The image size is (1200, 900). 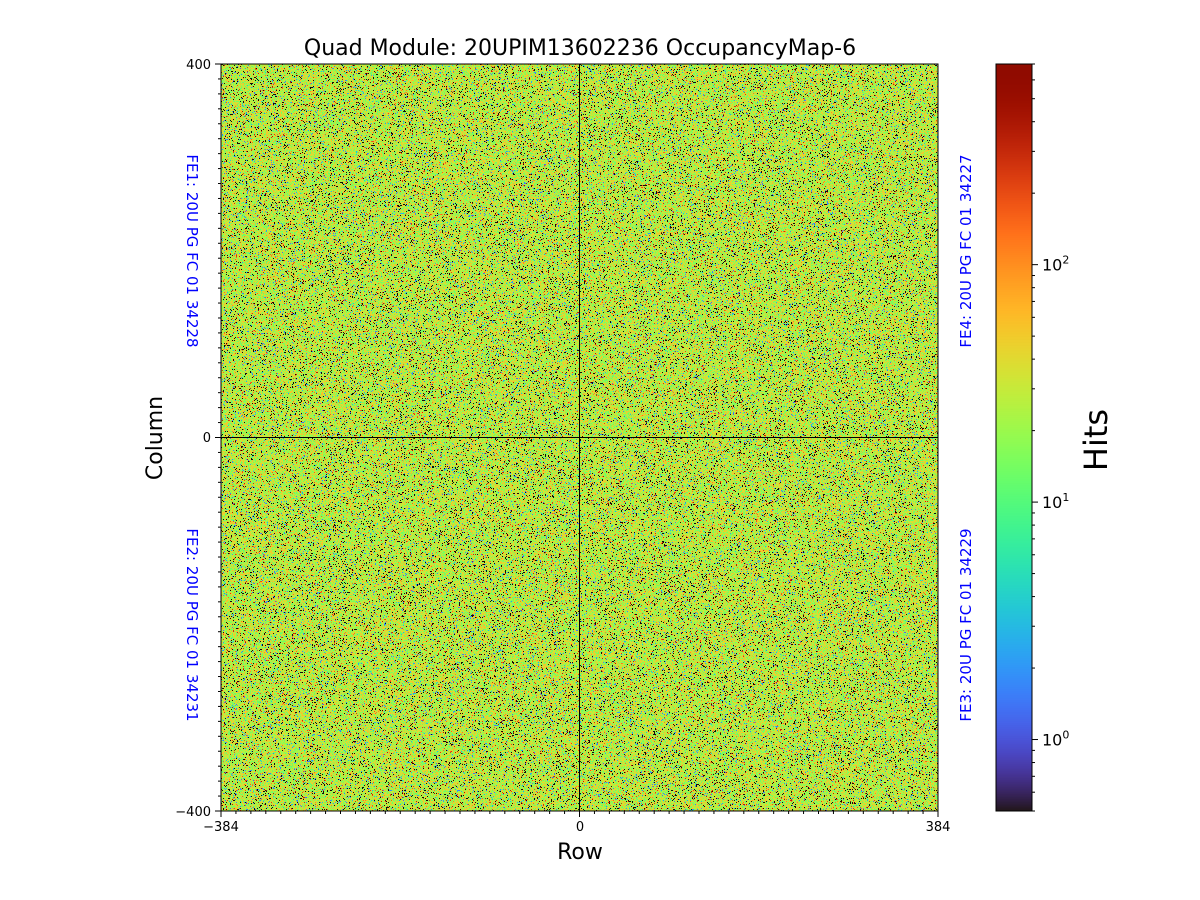 I want to click on colorbar-tick-label: 10¹, so click(x=1055, y=501).